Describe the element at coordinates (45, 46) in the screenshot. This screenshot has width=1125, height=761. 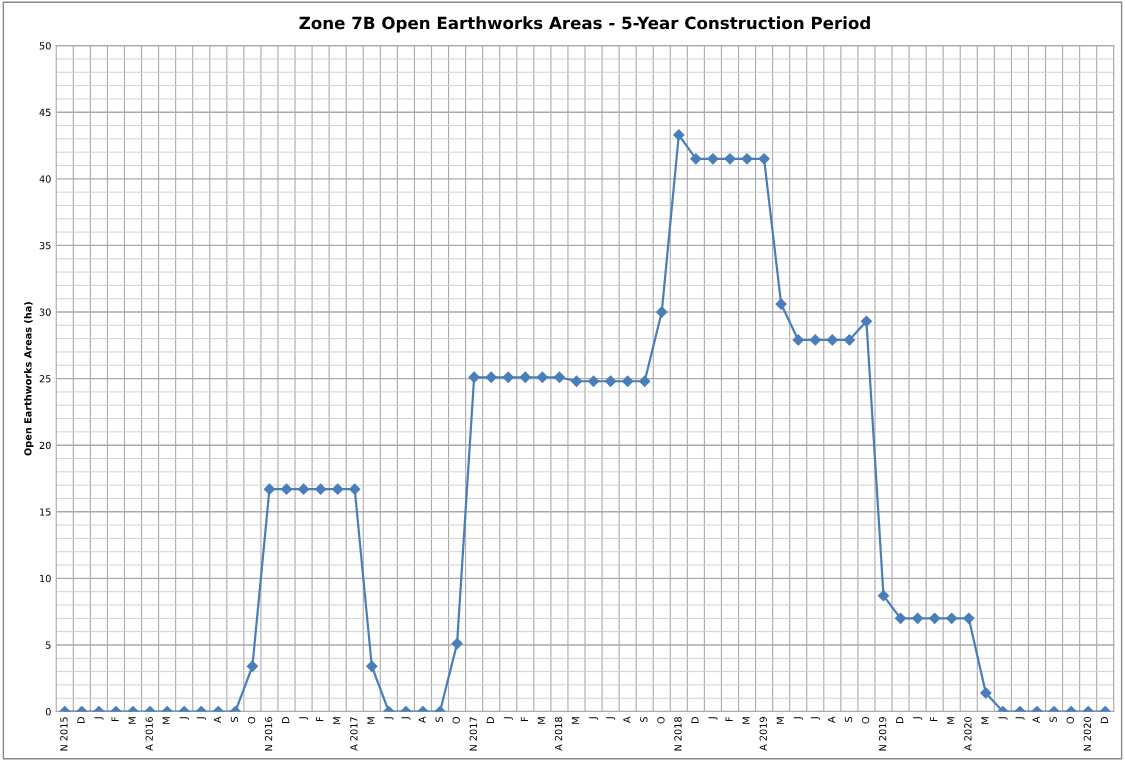
I see `y-tick-label: 50` at that location.